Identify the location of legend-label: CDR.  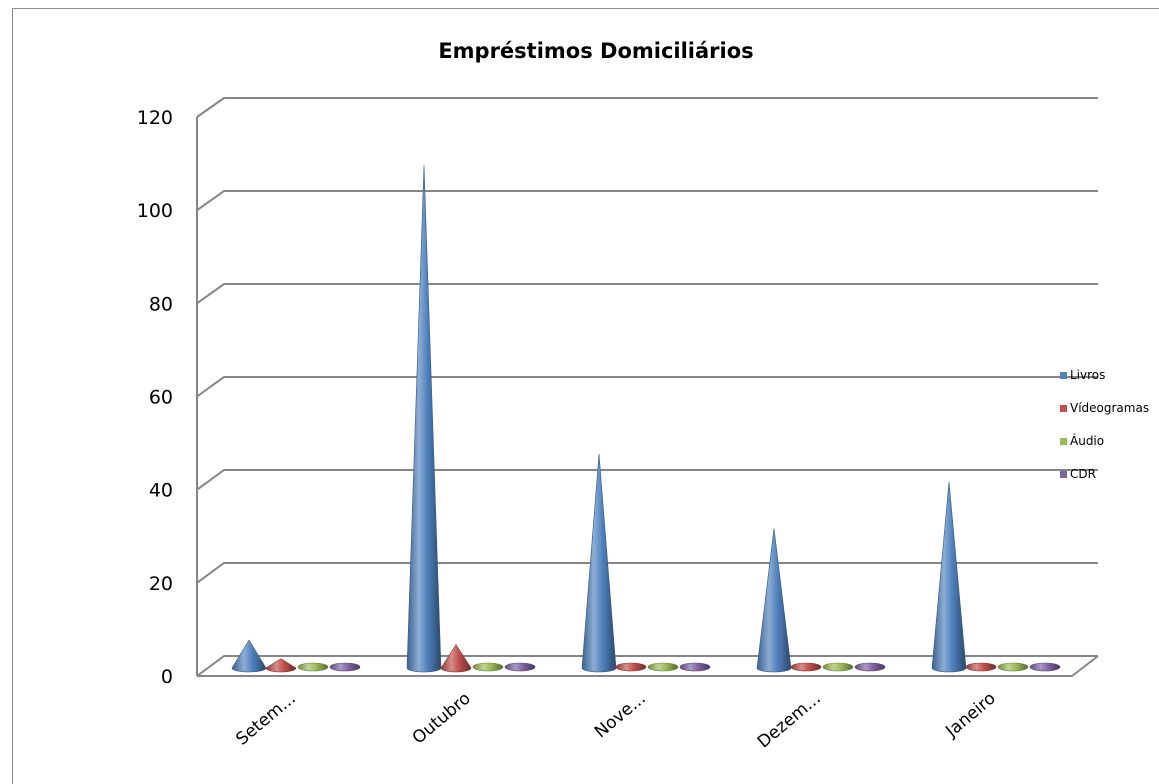
(1083, 474).